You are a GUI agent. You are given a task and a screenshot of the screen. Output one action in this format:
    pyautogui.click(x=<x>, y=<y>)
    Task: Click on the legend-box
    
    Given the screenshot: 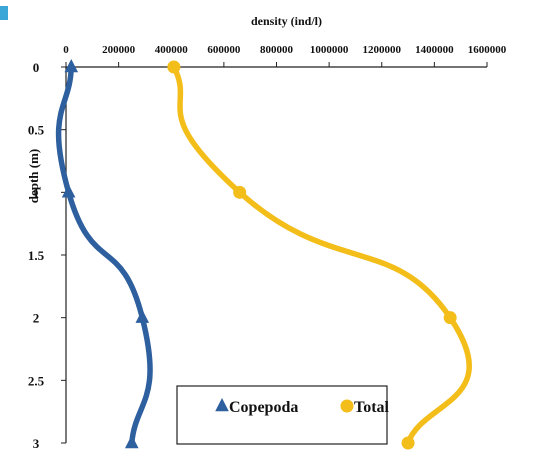 What is the action you would take?
    pyautogui.click(x=282, y=415)
    